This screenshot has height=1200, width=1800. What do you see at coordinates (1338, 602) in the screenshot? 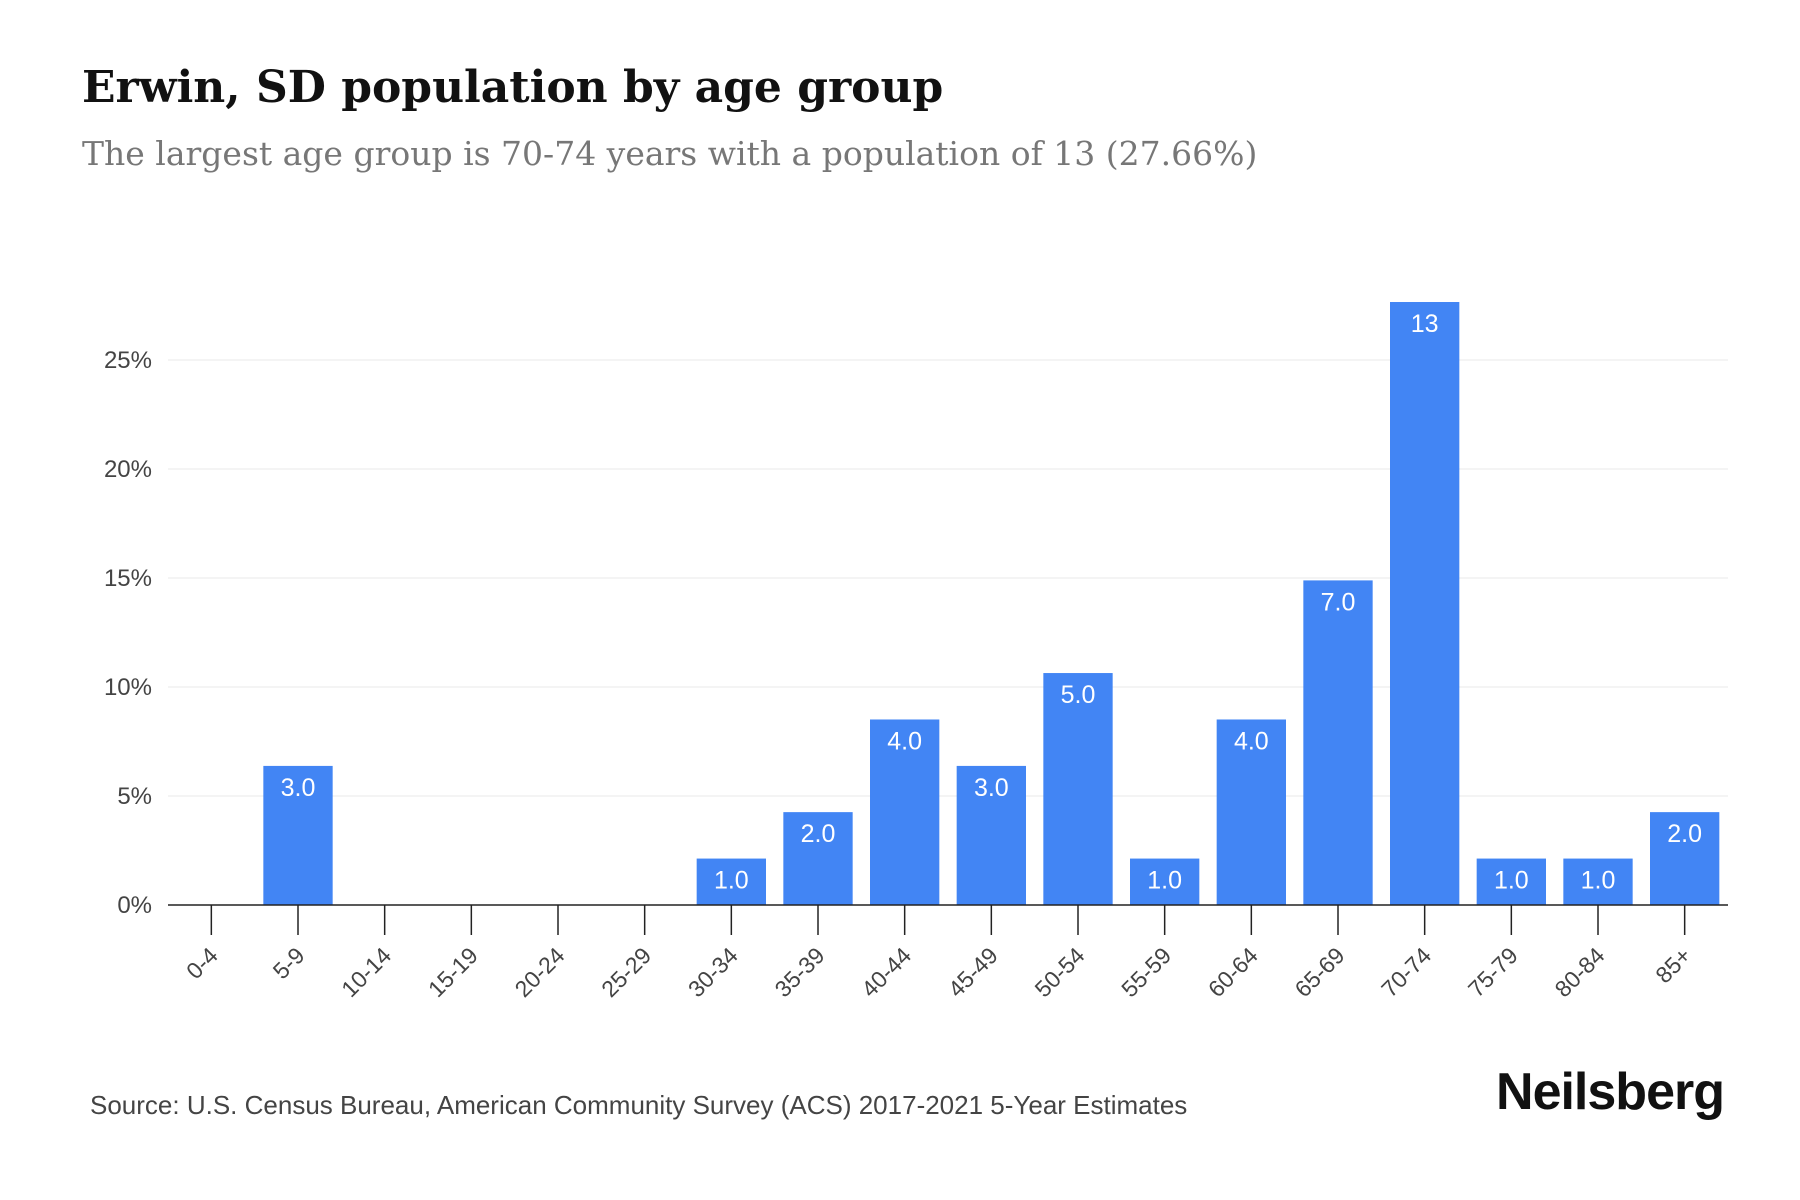
I see `bar-value-label: 7.0` at bounding box center [1338, 602].